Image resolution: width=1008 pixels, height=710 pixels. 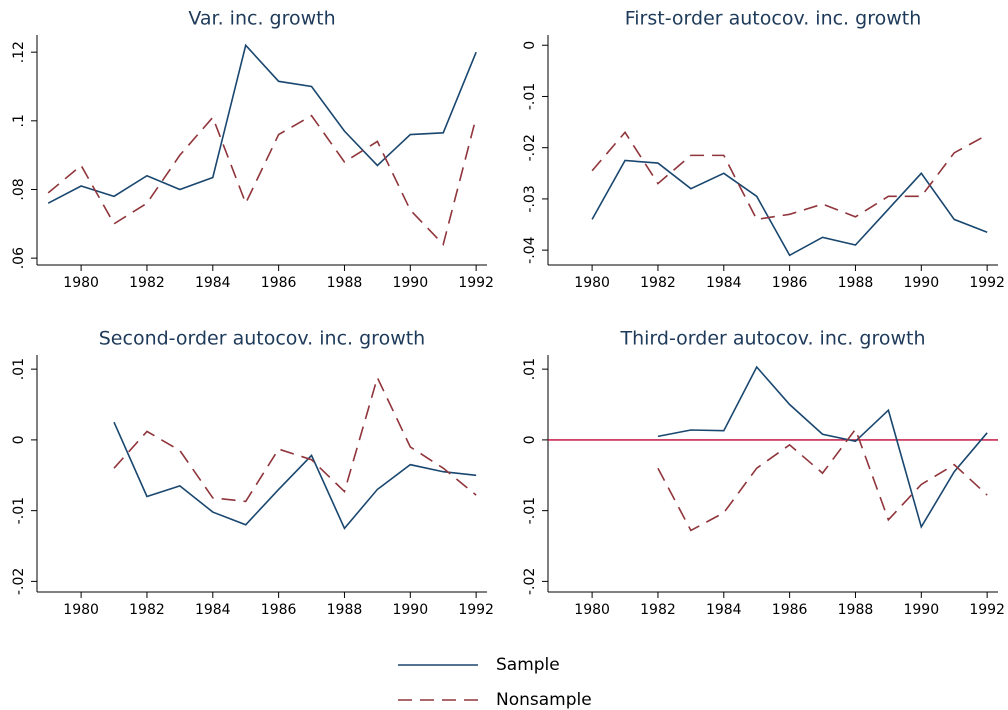 I want to click on chart-title: First-order autocov. inc. growth, so click(x=773, y=19).